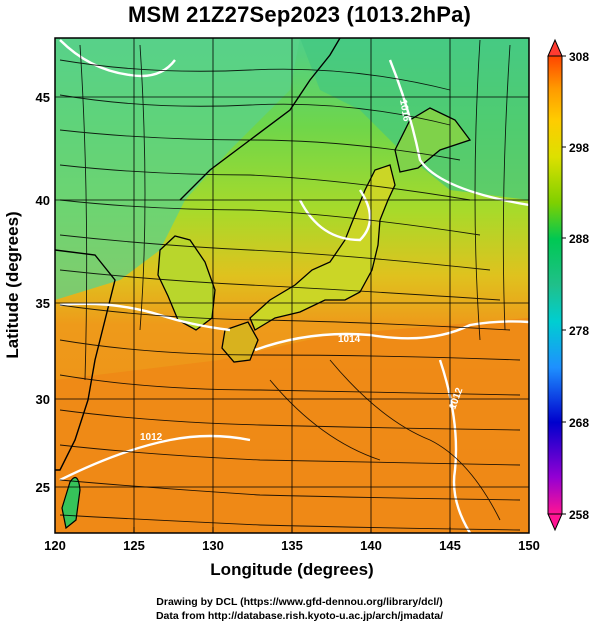 The width and height of the screenshot is (599, 625). I want to click on map-title: MSM 21Z27Sep2023 (1013.2hPa), so click(299, 14).